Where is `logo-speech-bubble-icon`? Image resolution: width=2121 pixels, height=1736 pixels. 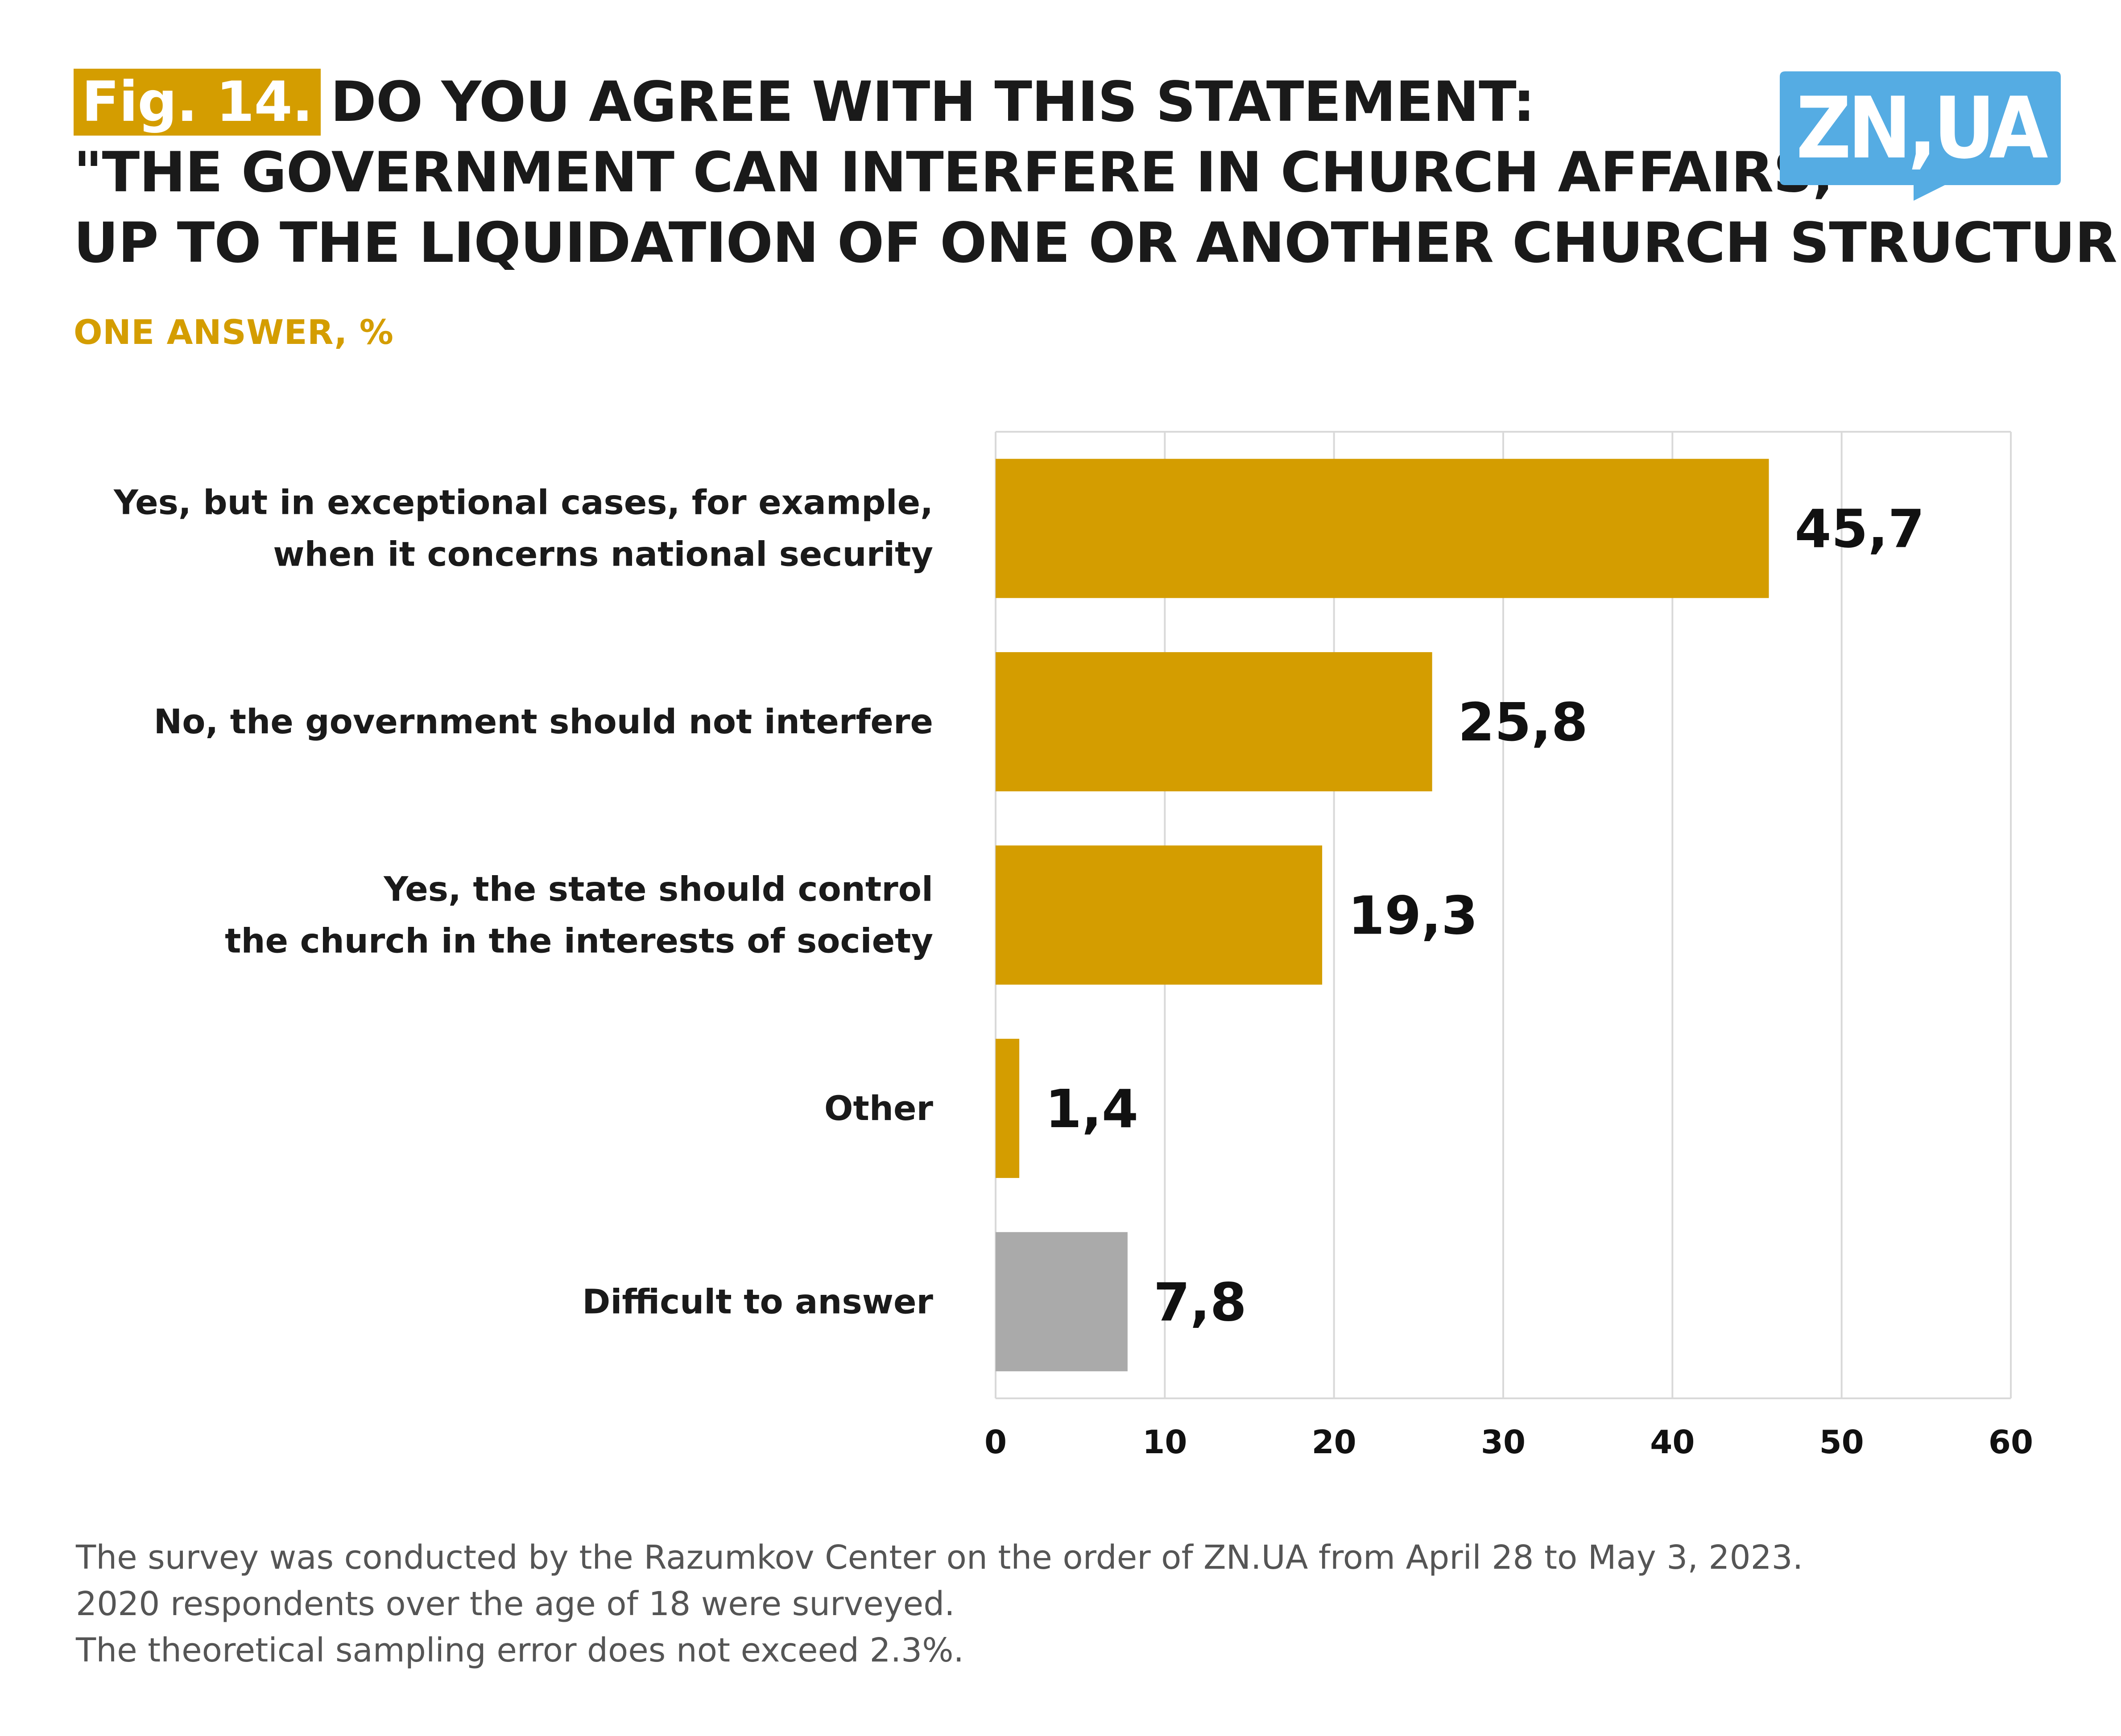
logo-speech-bubble-icon is located at coordinates (1920, 136).